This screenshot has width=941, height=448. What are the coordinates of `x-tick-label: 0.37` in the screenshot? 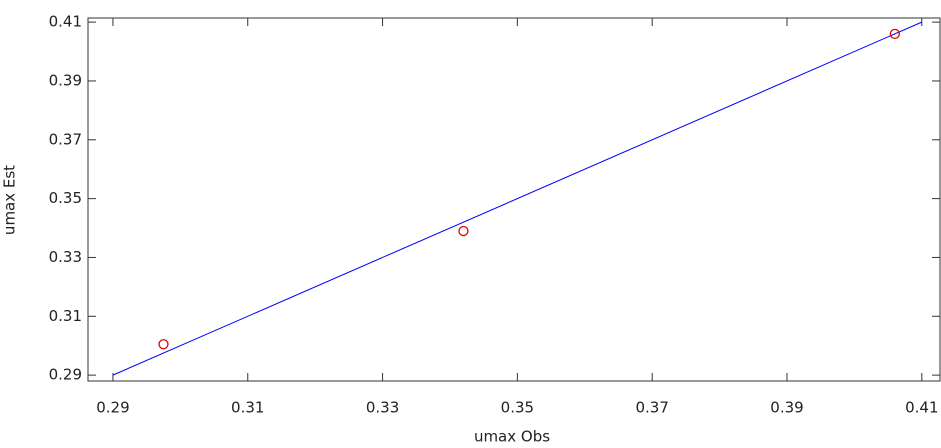 It's located at (651, 408).